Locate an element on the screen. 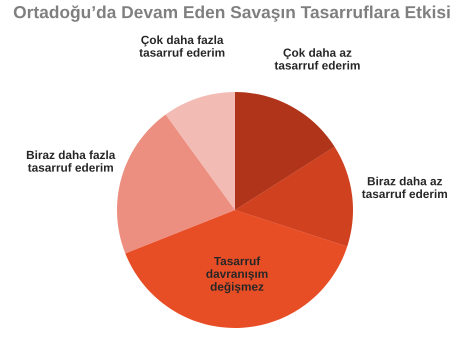 Image resolution: width=464 pixels, height=358 pixels. slice-label: Biraz daha fazla tasarruf ederim is located at coordinates (71, 161).